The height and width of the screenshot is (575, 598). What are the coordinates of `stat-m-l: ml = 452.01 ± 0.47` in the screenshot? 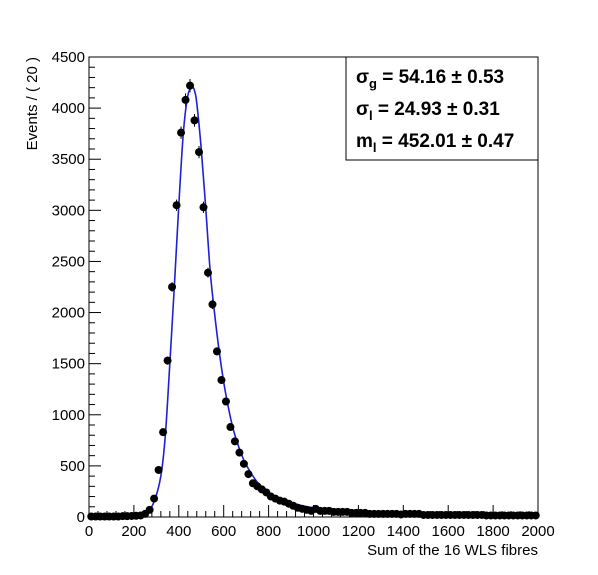 It's located at (435, 143).